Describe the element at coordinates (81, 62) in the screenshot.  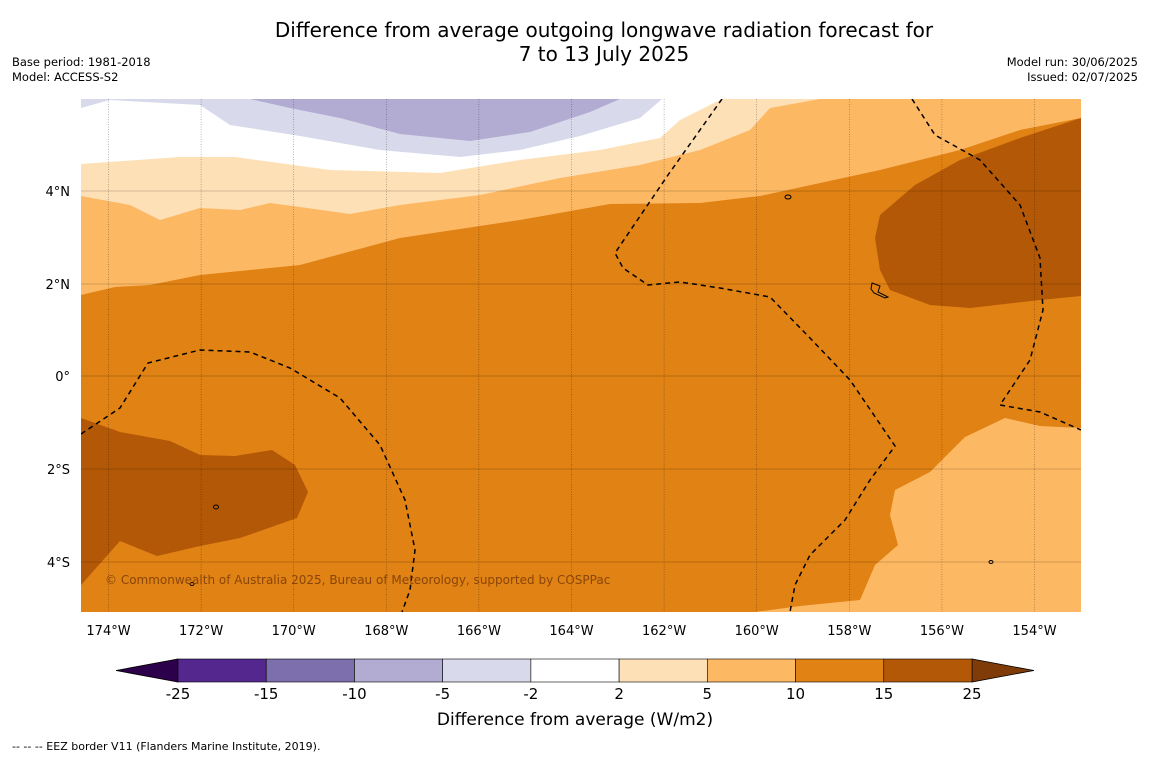
I see `base-period: Base period: 1981-2018` at that location.